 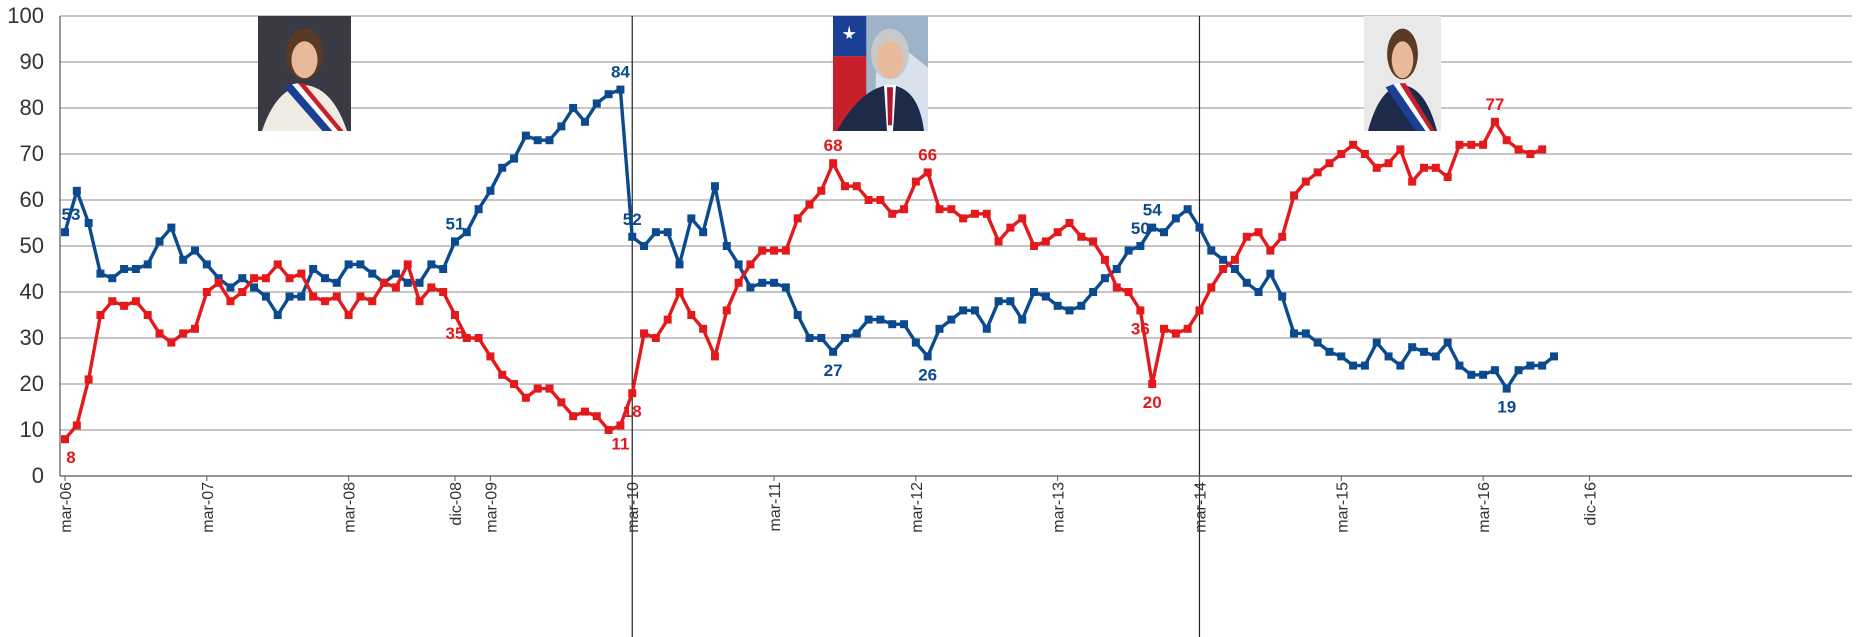 I want to click on data-label: 71, so click(x=1589, y=2).